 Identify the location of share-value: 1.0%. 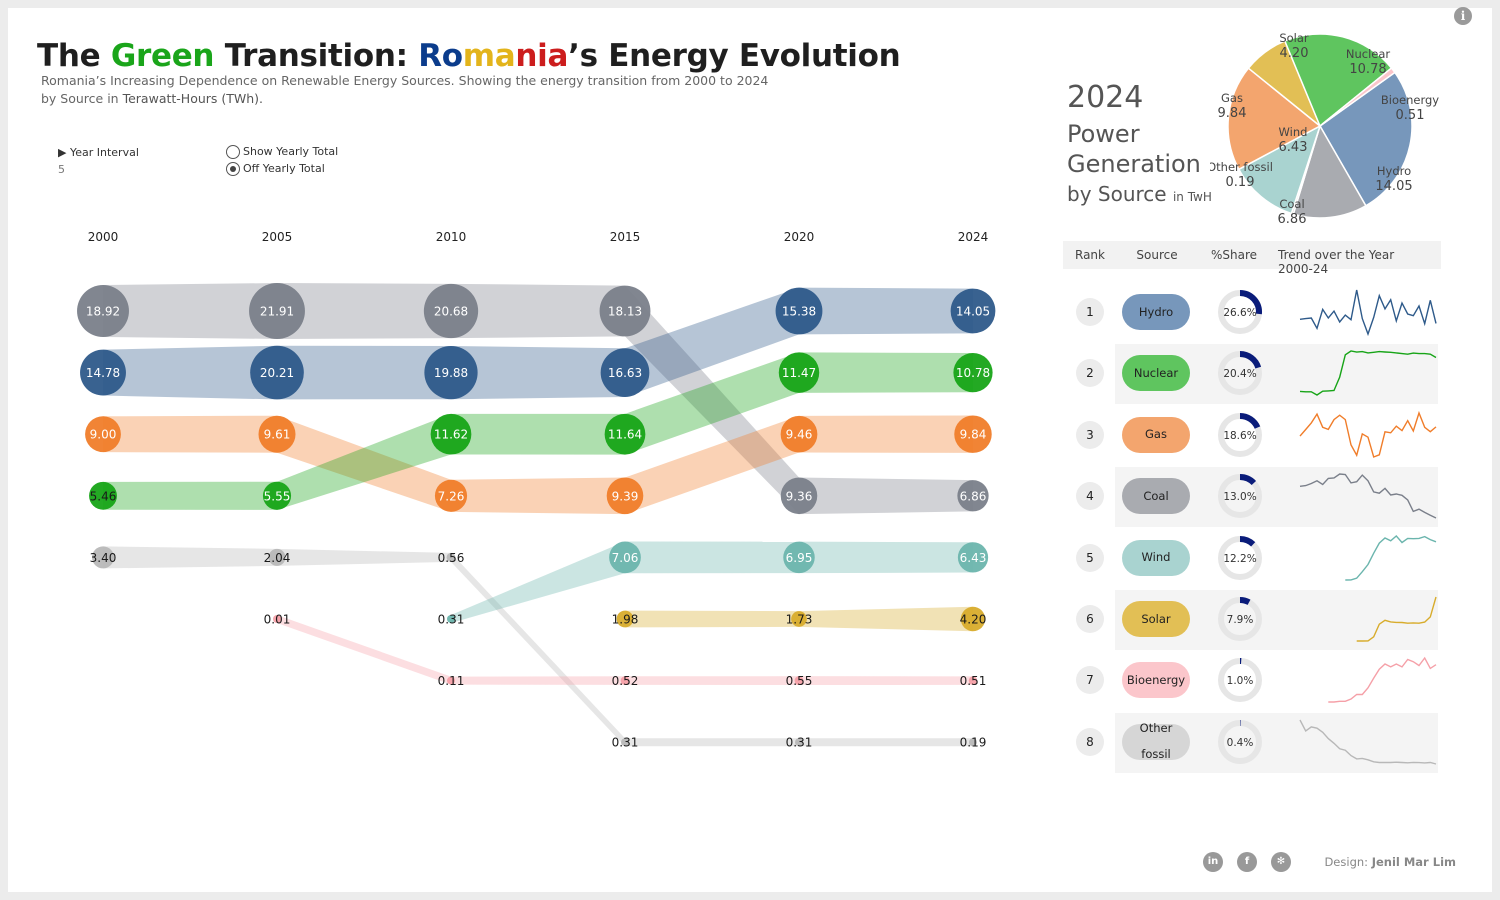
(1240, 681).